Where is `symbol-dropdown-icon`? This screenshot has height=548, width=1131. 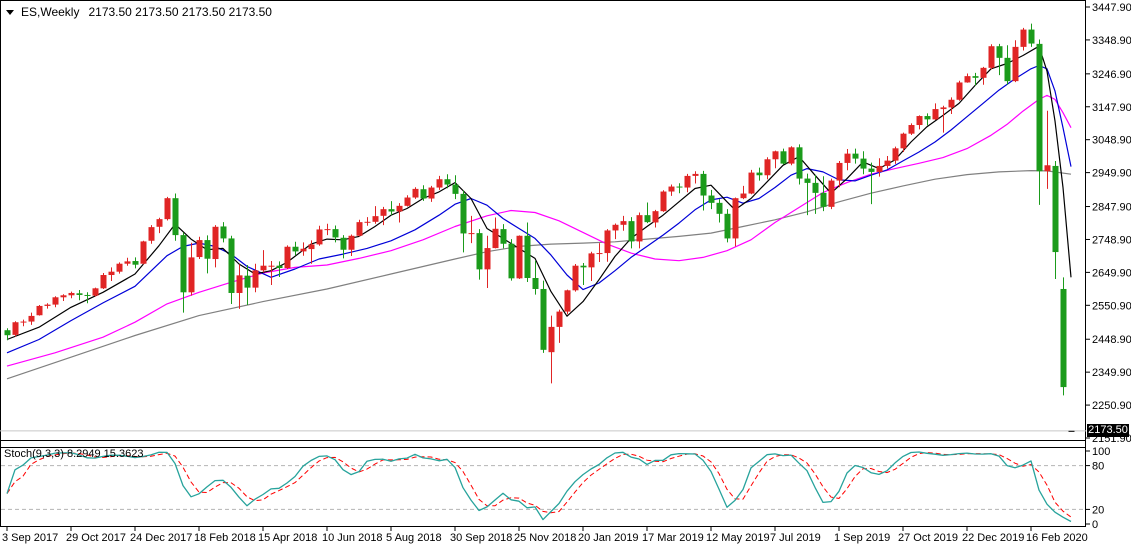 symbol-dropdown-icon is located at coordinates (10, 12).